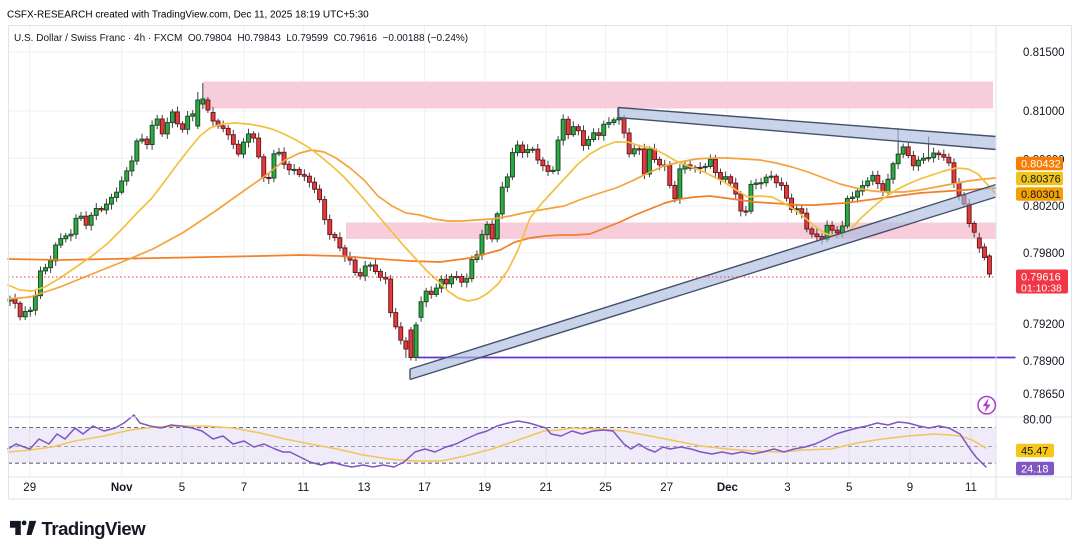 Image resolution: width=1080 pixels, height=556 pixels. Describe the element at coordinates (364, 488) in the screenshot. I see `svg-text: 13` at that location.